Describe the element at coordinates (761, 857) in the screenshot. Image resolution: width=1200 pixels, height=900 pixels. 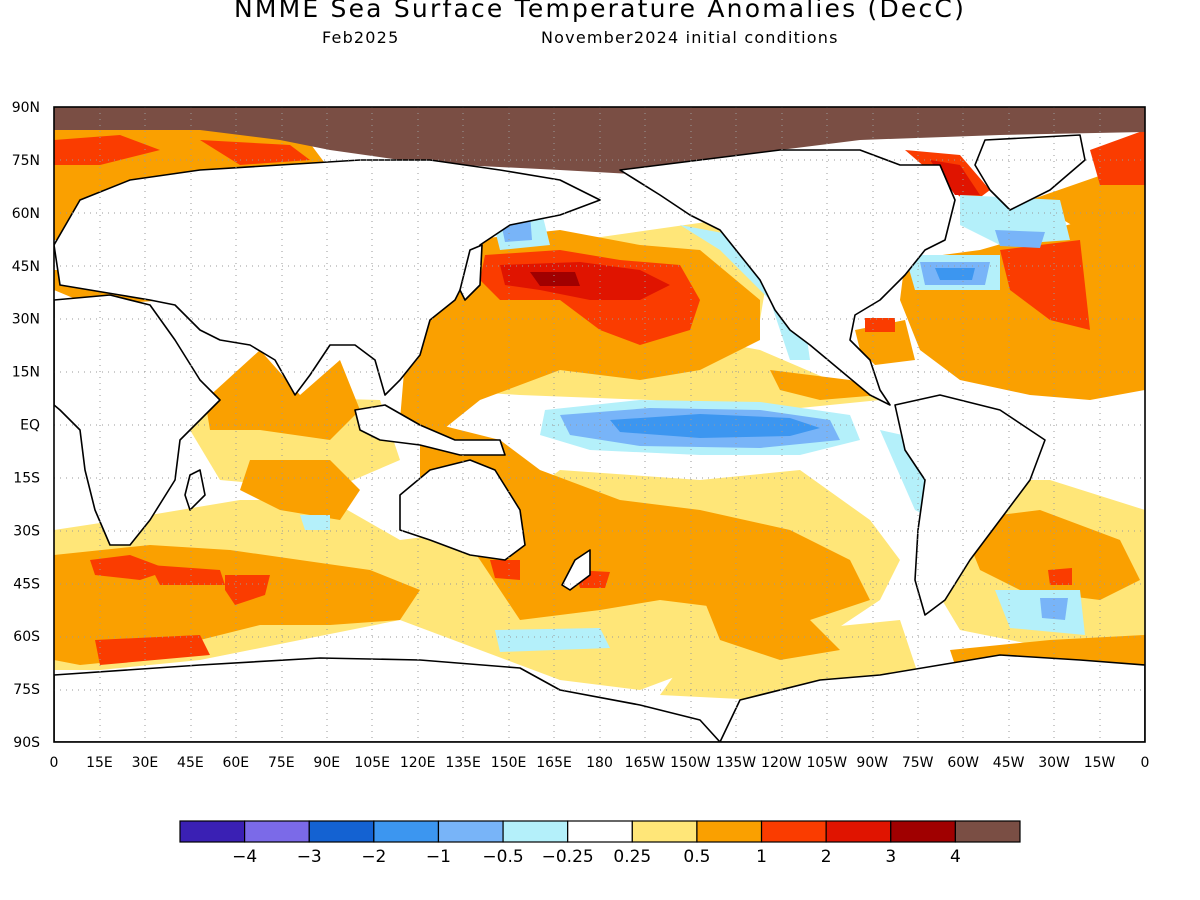
I see `colorbar-label: 1` at that location.